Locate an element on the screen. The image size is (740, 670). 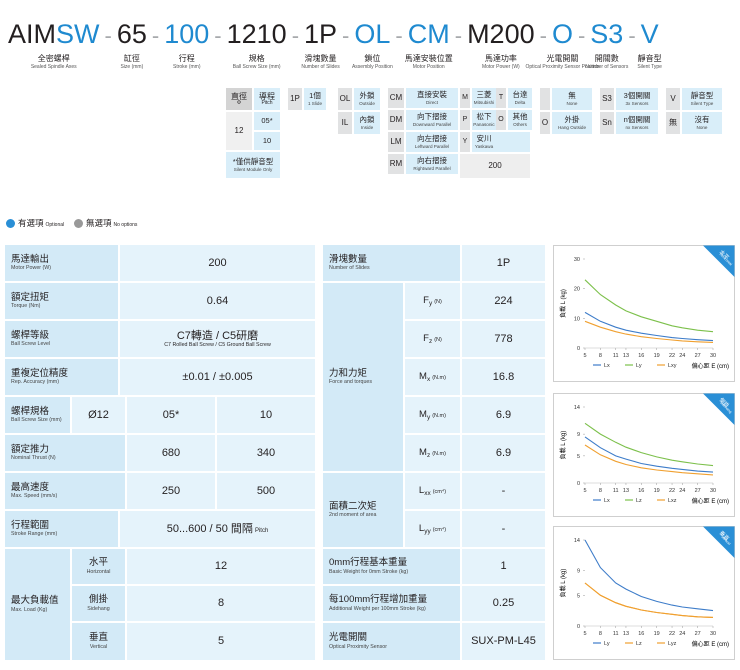
symbol: F is located at coordinates (426, 338).